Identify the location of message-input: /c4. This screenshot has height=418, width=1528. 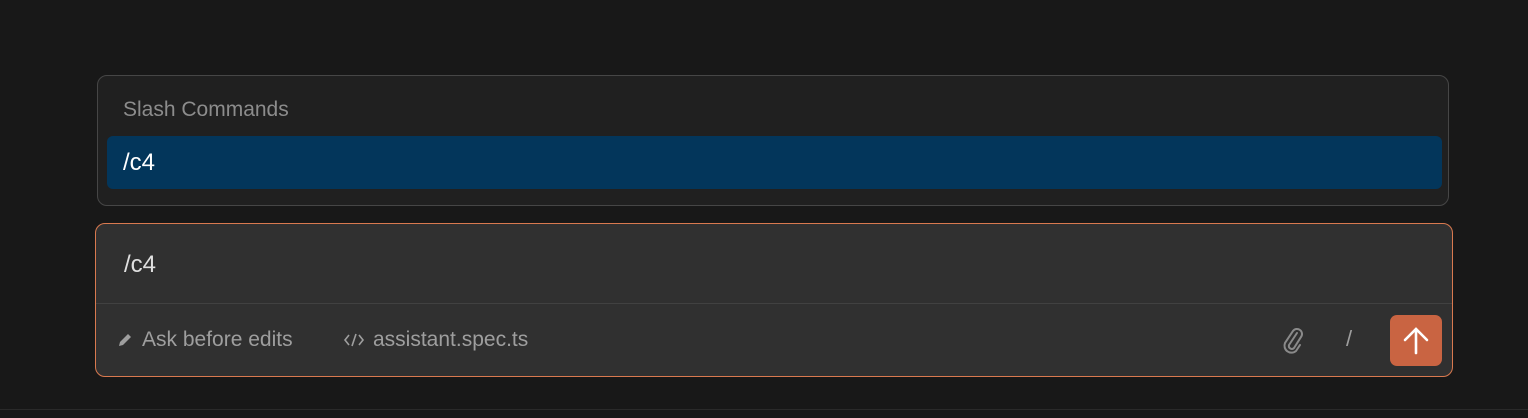
(140, 264).